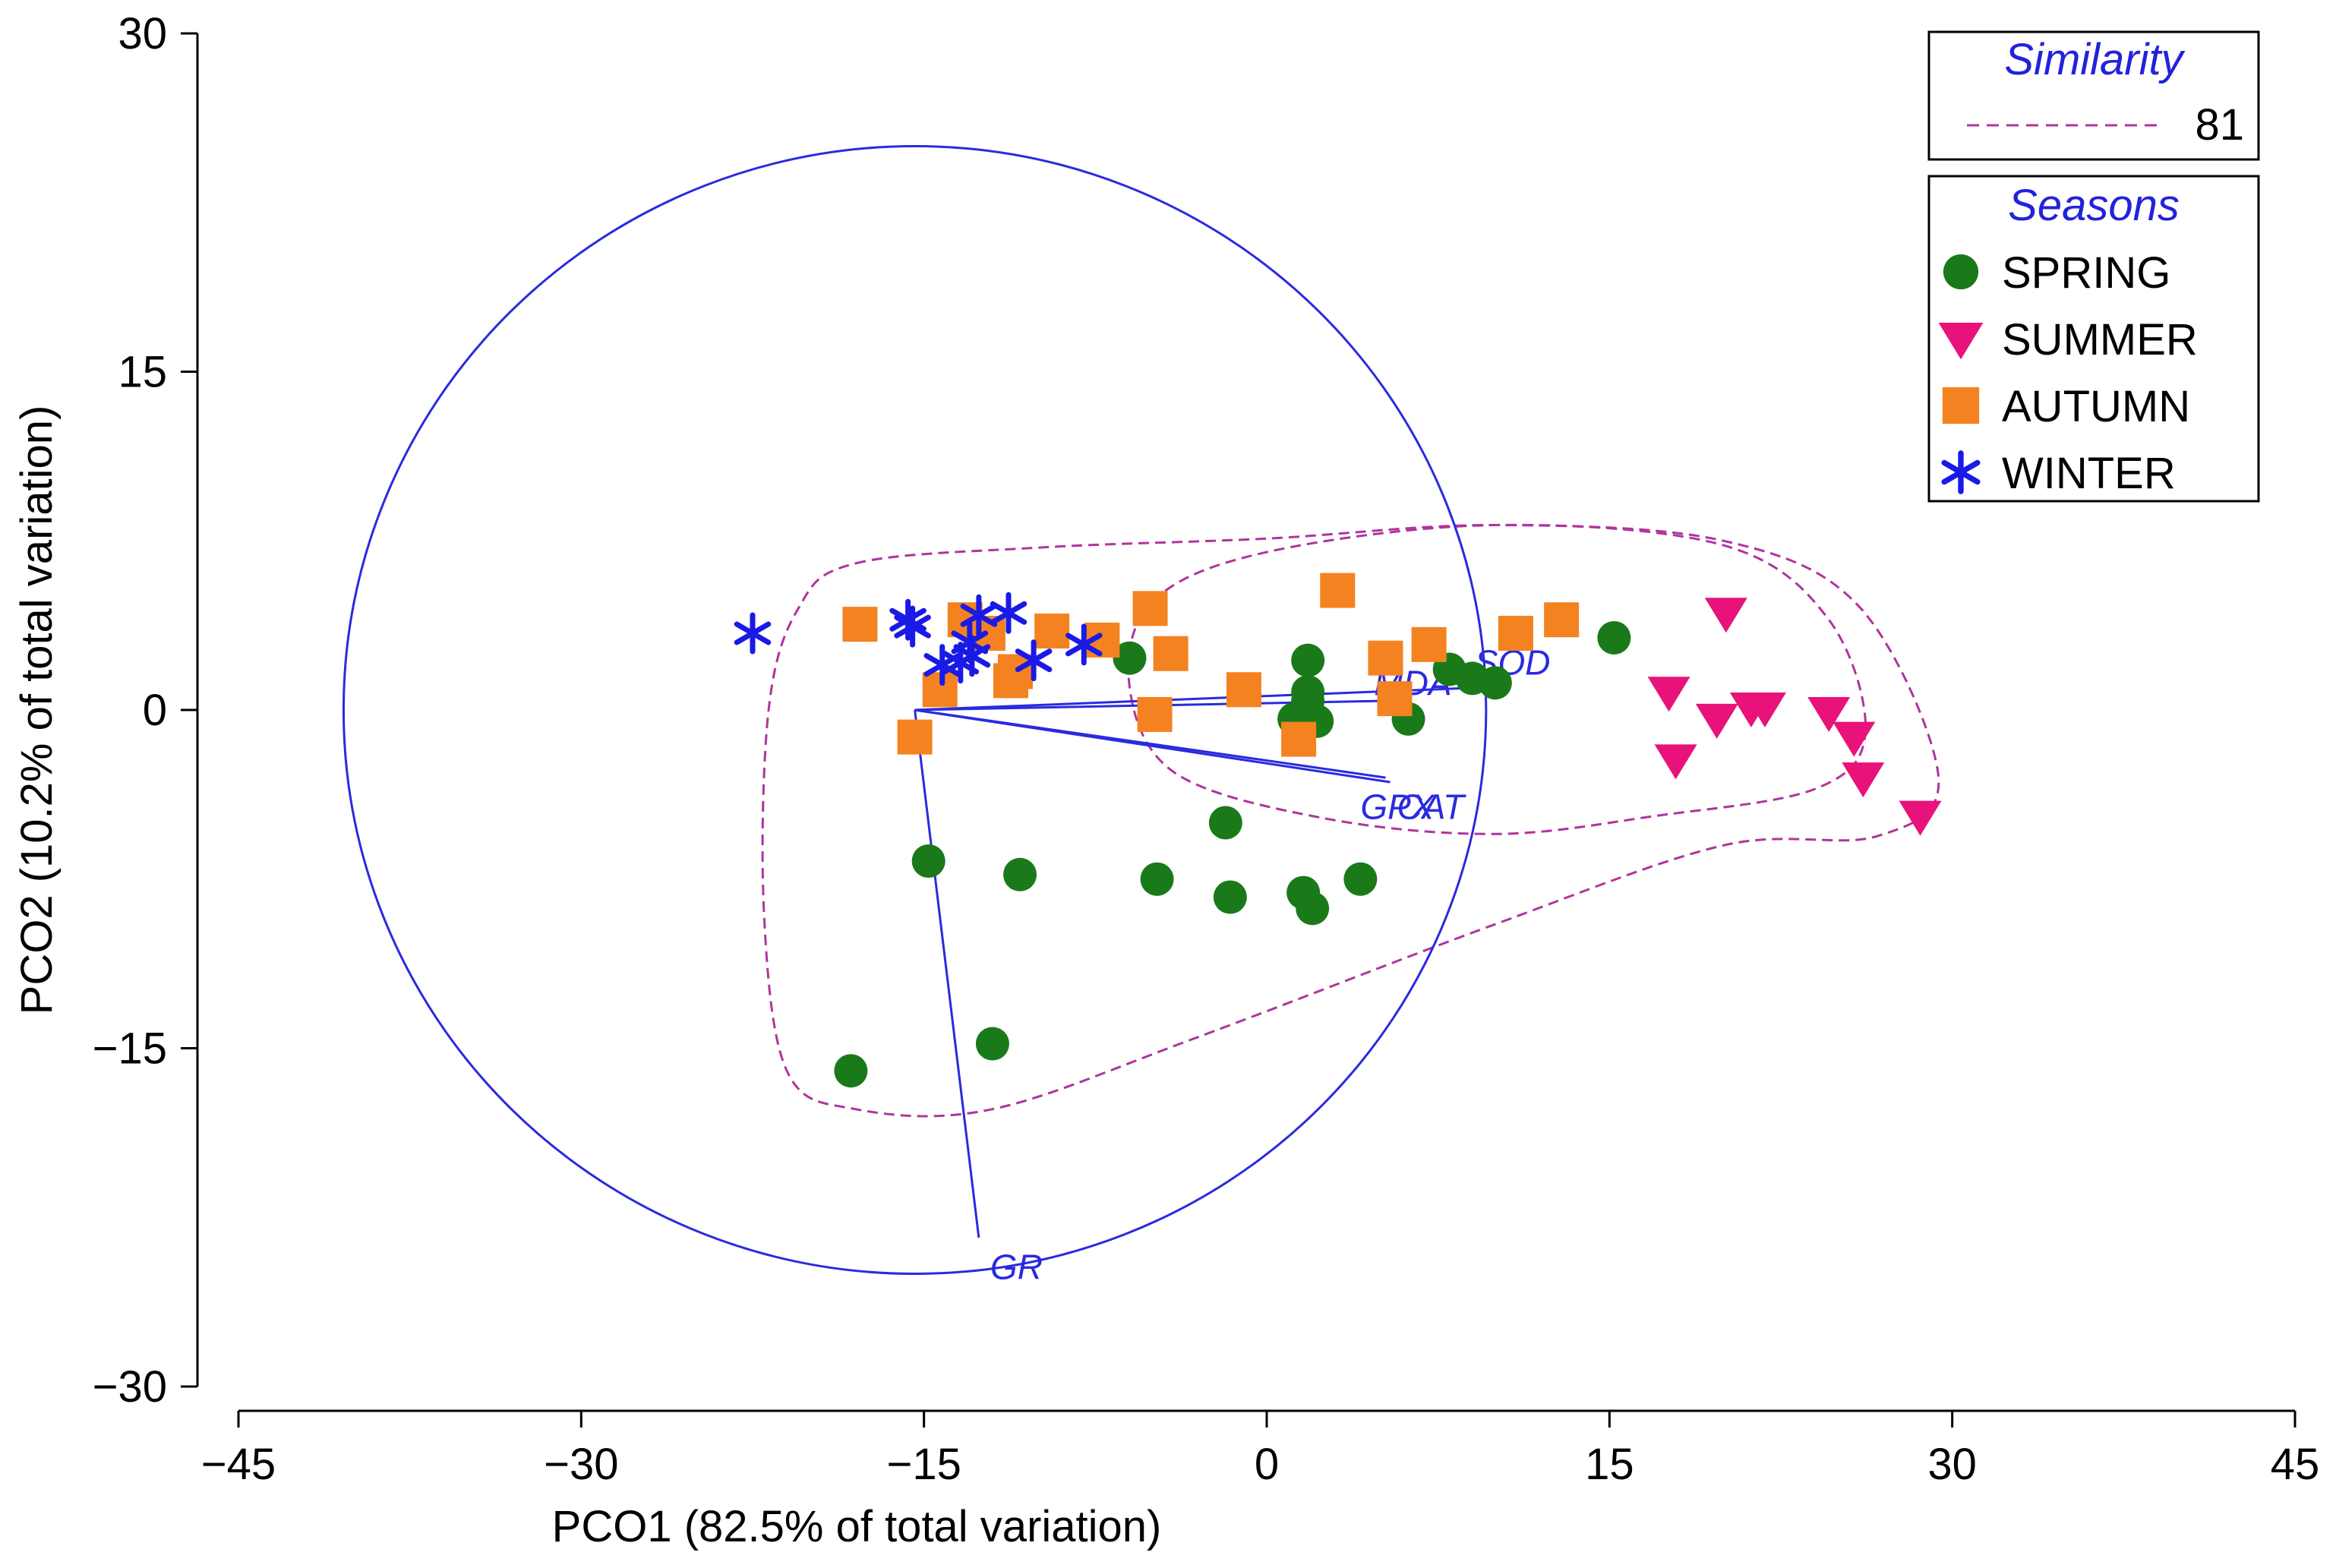 Image resolution: width=2336 pixels, height=1568 pixels. What do you see at coordinates (923, 1465) in the screenshot?
I see `x-tick-label: −15` at bounding box center [923, 1465].